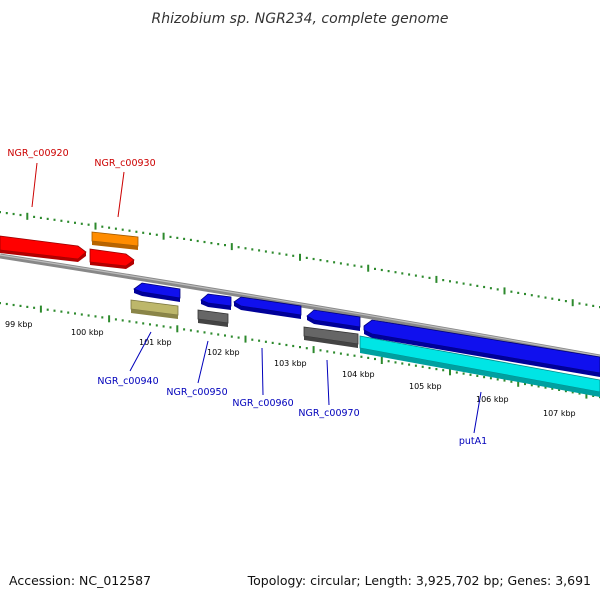 This screenshot has width=600, height=600. What do you see at coordinates (19, 324) in the screenshot?
I see `tick-label: 99 kbp` at bounding box center [19, 324].